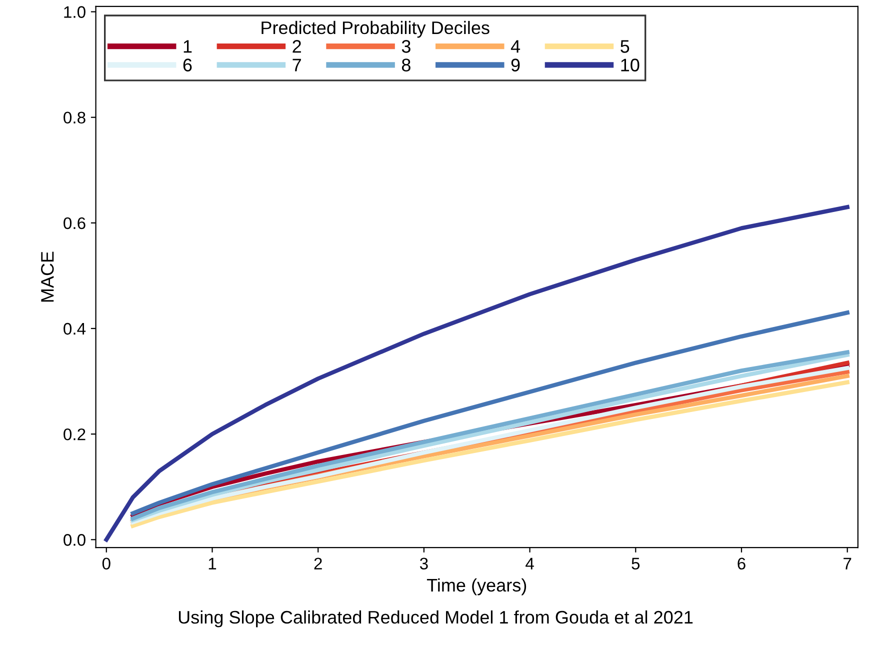 The image size is (871, 648). What do you see at coordinates (47, 277) in the screenshot?
I see `y-axis-title: MACE` at bounding box center [47, 277].